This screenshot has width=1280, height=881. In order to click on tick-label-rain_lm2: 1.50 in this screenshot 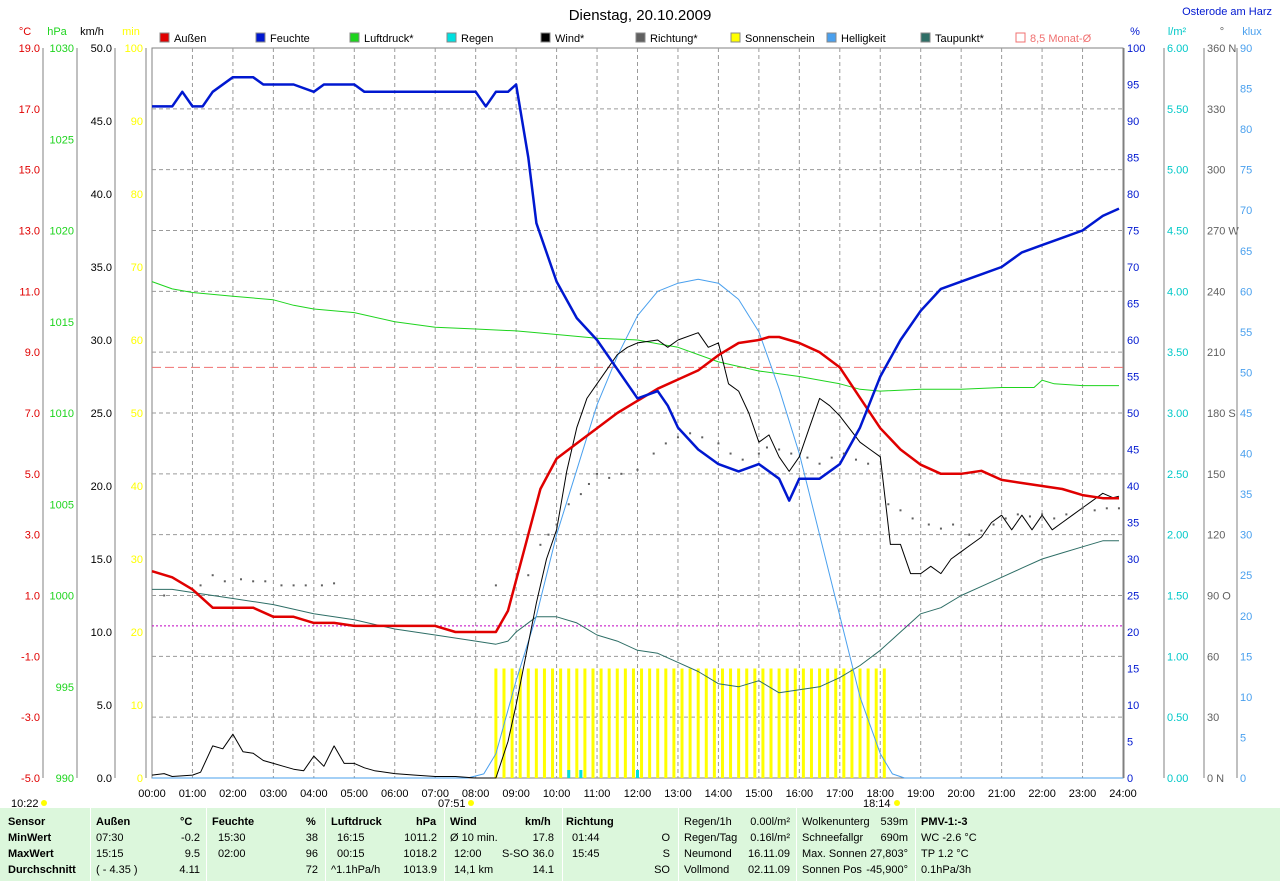, I will do `click(1177, 597)`.